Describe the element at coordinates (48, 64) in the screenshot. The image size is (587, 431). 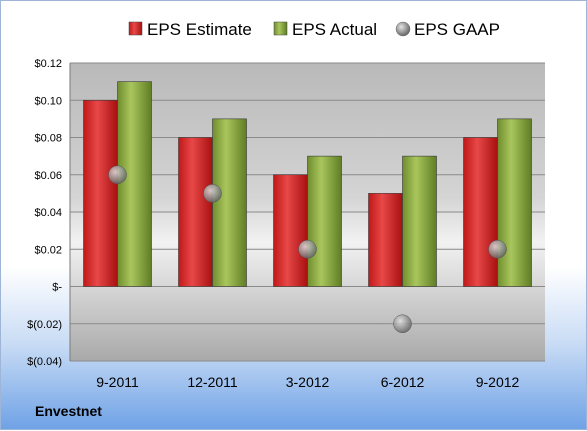
I see `y-tick-label: $0.12` at that location.